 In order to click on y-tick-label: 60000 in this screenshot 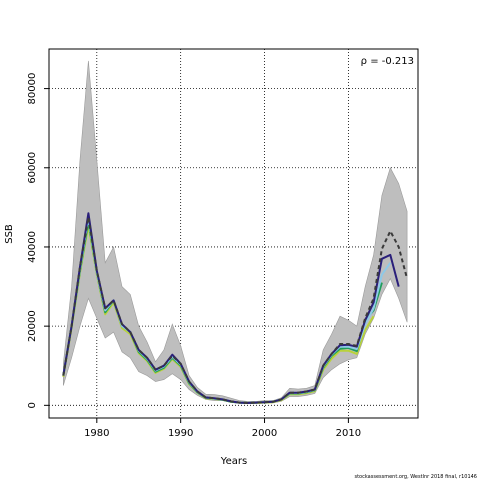, I will do `click(32, 168)`.